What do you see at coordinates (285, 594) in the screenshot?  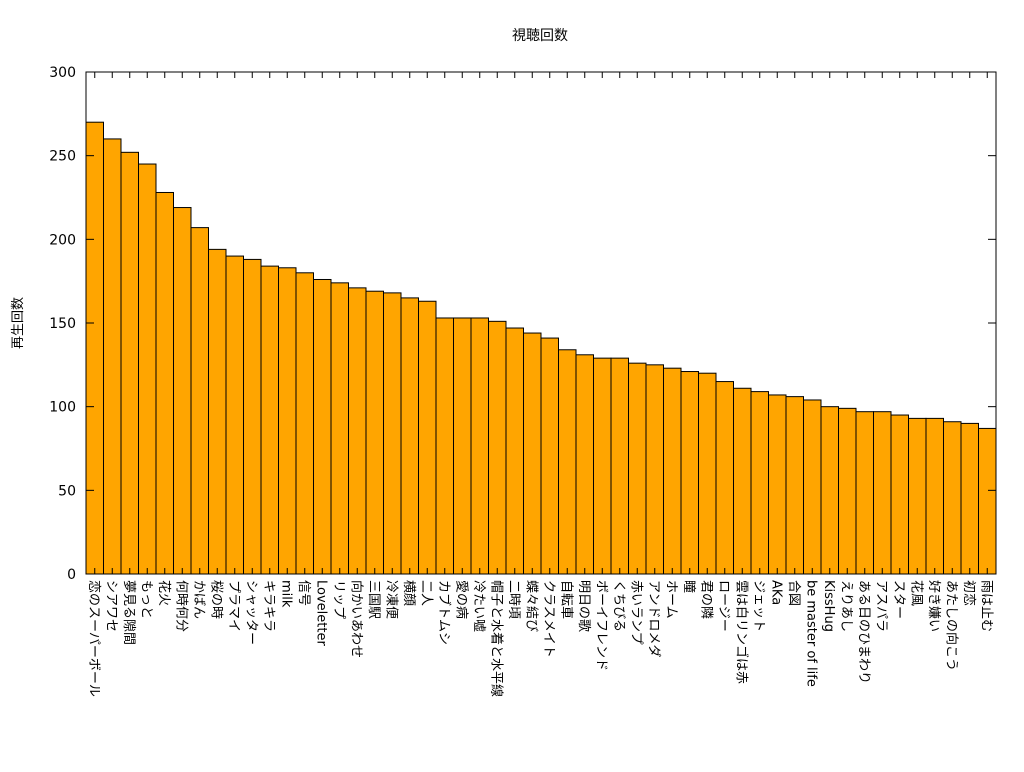 I see `x-tick-label: milk` at bounding box center [285, 594].